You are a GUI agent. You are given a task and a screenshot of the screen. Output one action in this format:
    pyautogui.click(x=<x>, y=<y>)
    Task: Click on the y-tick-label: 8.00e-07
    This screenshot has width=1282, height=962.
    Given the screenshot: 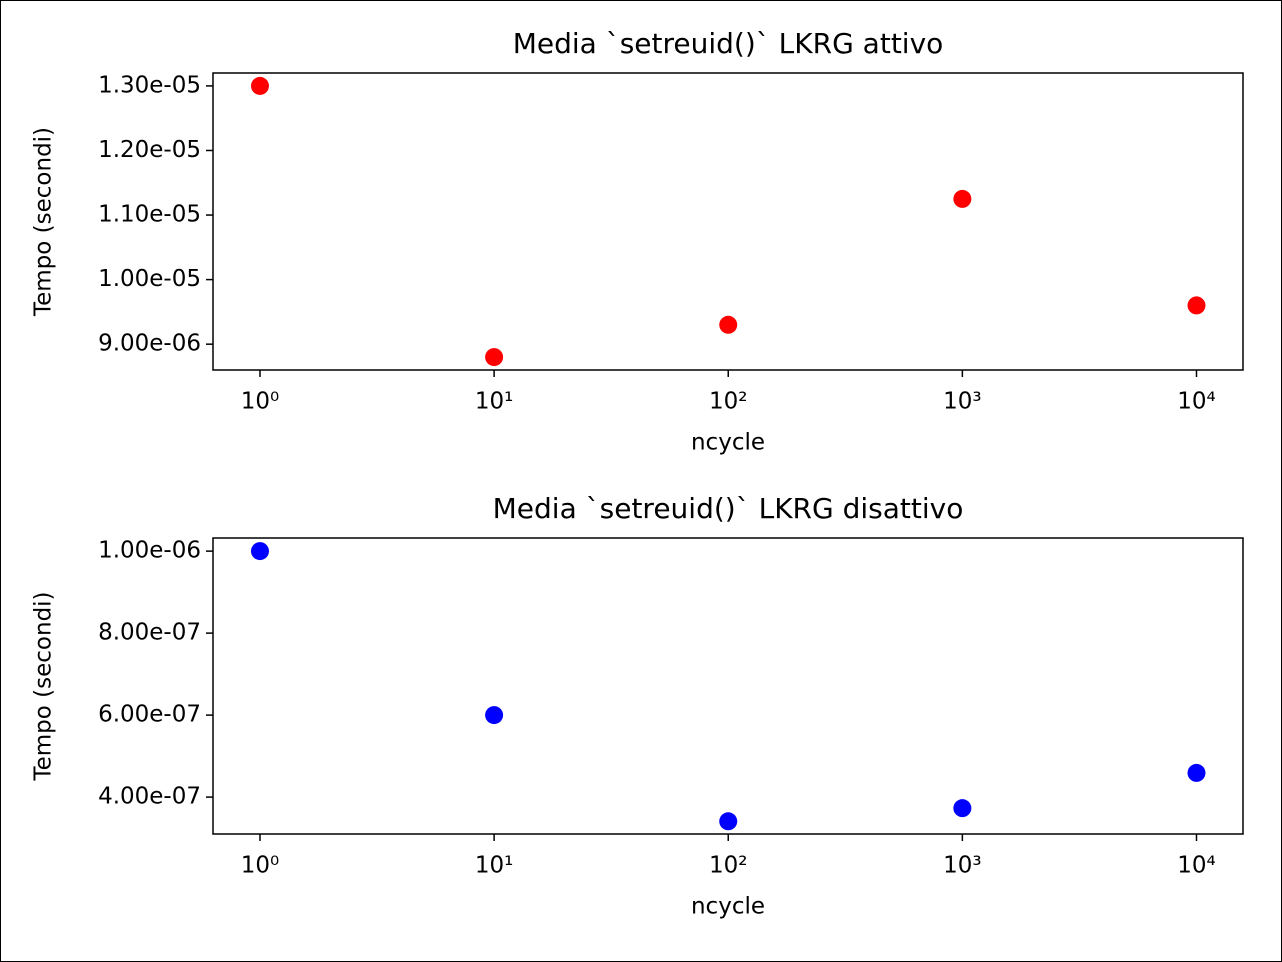 What is the action you would take?
    pyautogui.click(x=149, y=633)
    